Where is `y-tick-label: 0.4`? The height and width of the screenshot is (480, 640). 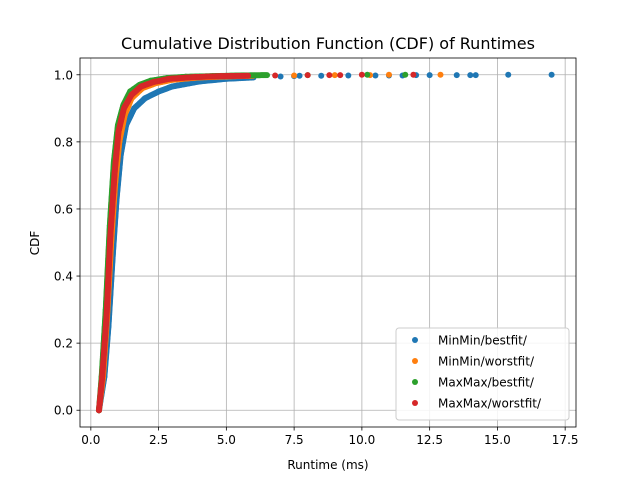 y-tick-label: 0.4 is located at coordinates (63, 277).